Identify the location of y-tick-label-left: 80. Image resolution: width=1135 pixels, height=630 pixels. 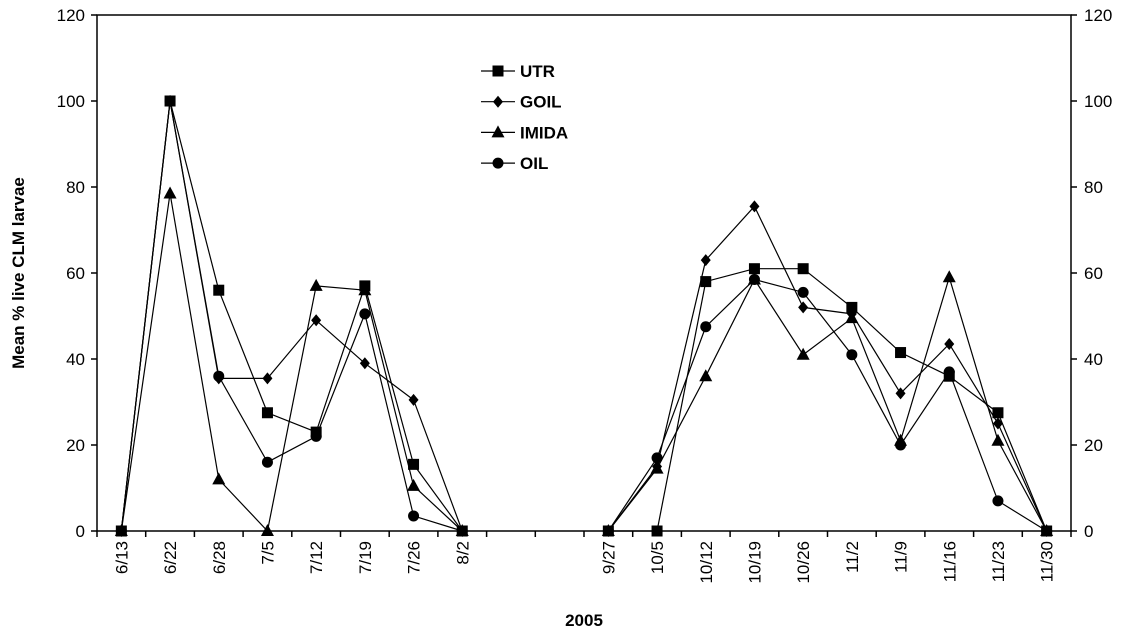
(75, 187).